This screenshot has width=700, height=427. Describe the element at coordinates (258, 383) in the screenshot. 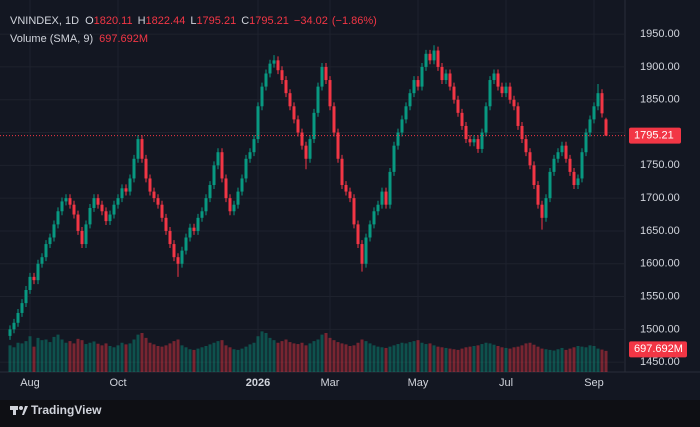

I see `x-tick-label: 2026` at that location.